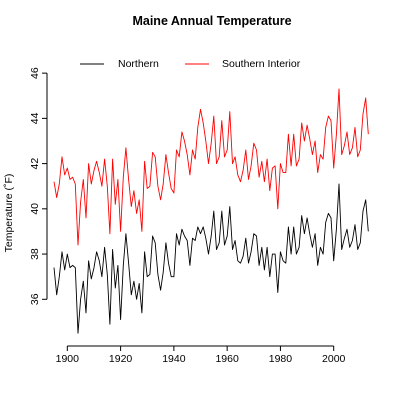 The image size is (400, 400). Describe the element at coordinates (334, 359) in the screenshot. I see `x-tick-label-2000: 2000` at that location.